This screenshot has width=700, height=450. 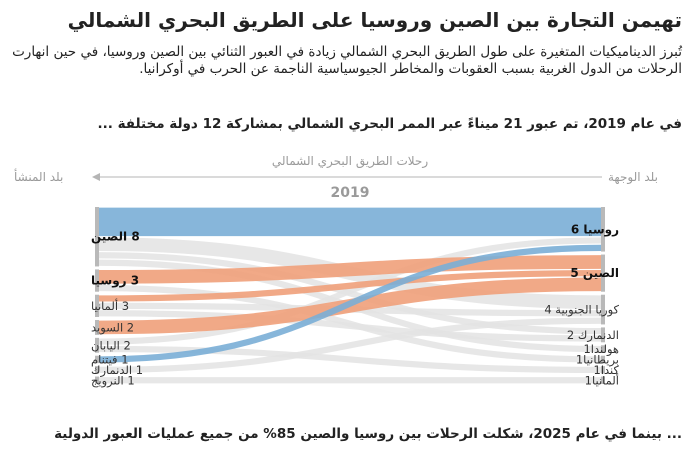 I want to click on destination-label: الصين 5, so click(x=594, y=273).